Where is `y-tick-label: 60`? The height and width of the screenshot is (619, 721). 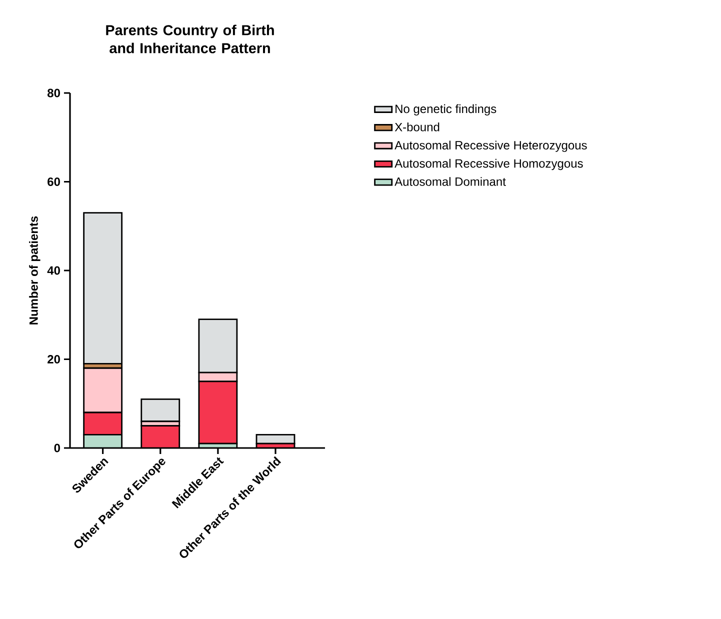 y-tick-label: 60 is located at coordinates (54, 182).